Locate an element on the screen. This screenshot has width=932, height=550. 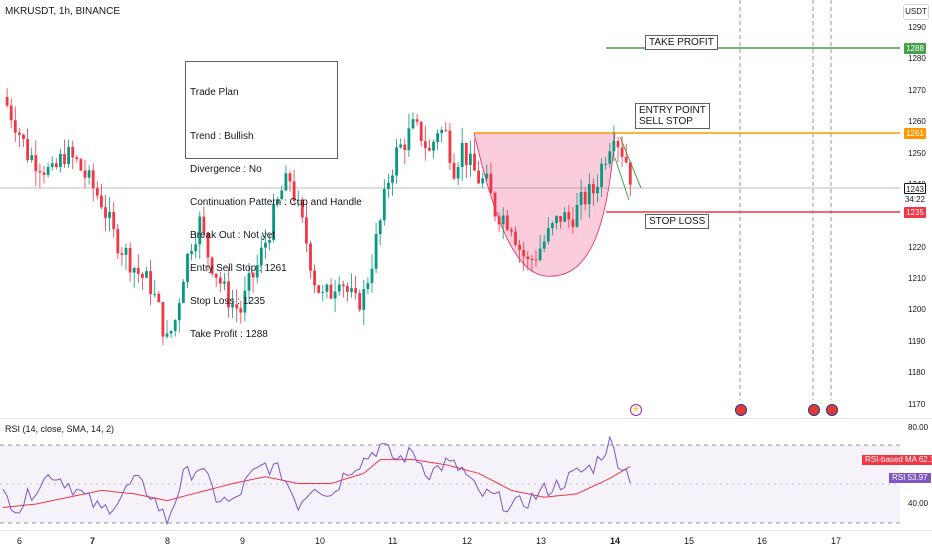
entry-point-label: ENTRY POINT SELL STOP is located at coordinates (672, 116).